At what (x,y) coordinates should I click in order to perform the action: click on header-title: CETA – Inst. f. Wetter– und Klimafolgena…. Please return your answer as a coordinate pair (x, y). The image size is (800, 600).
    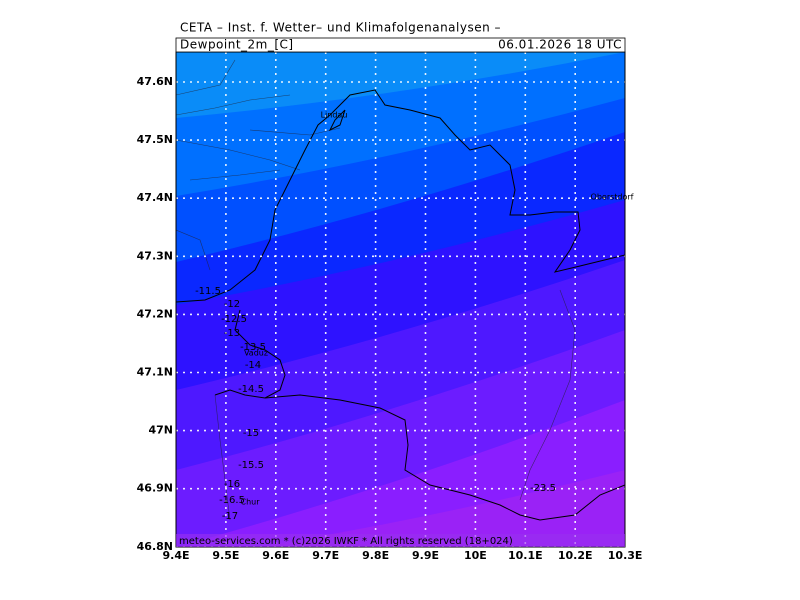
    Looking at the image, I should click on (340, 28).